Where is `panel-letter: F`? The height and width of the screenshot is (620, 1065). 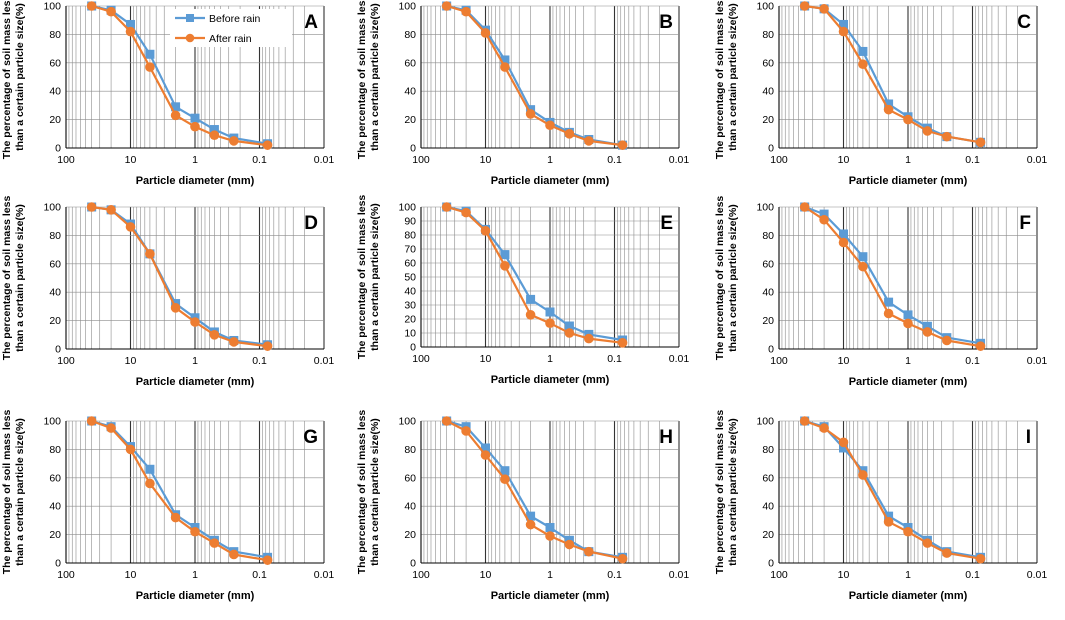
panel-letter: F is located at coordinates (1025, 223).